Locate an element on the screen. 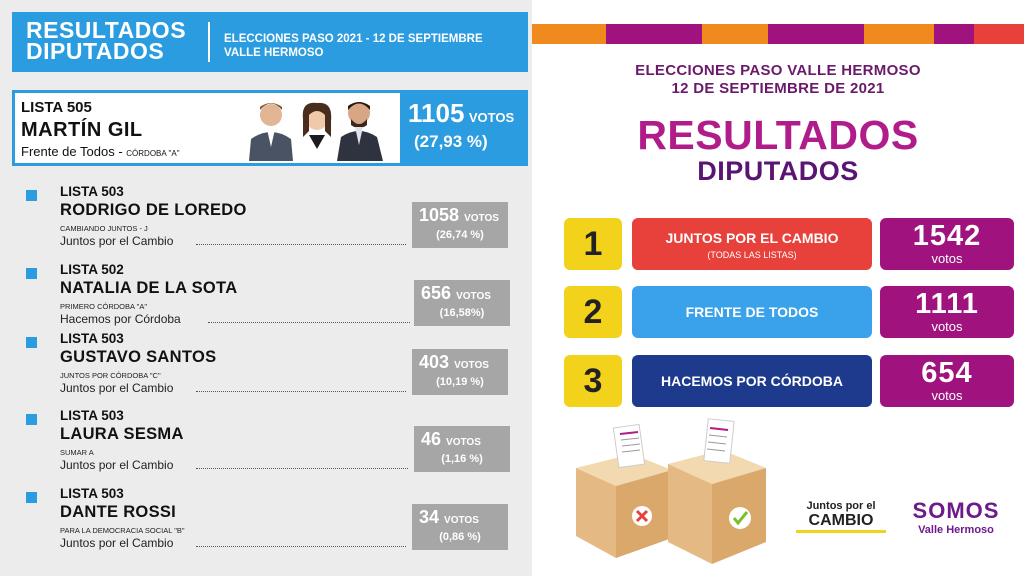 The image size is (1024, 576). featured-name: MARTÍN GIL is located at coordinates (82, 130).